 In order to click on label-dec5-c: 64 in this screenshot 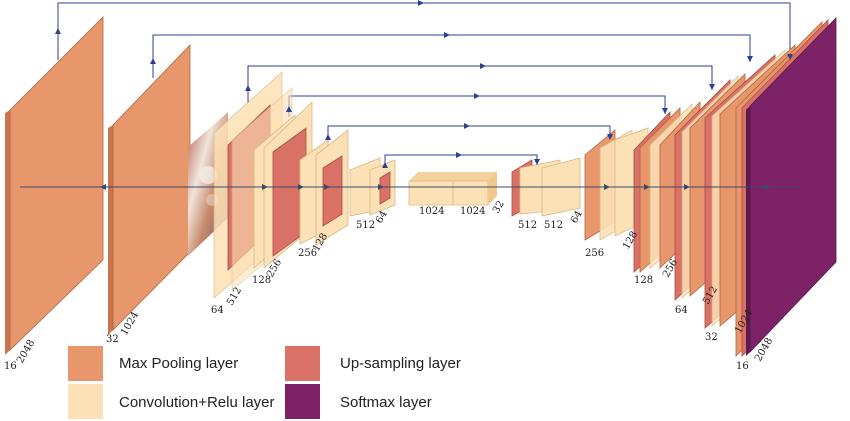, I will do `click(577, 217)`.